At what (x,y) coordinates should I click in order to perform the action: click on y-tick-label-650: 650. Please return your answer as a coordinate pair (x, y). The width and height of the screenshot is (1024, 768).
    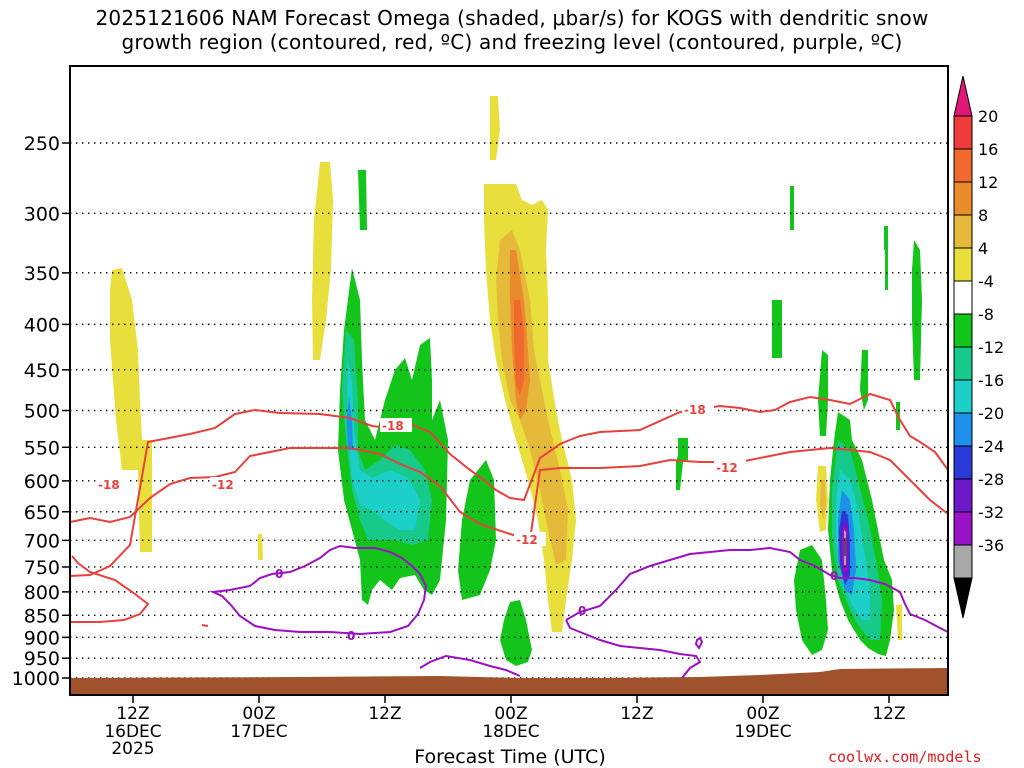
    Looking at the image, I should click on (42, 513).